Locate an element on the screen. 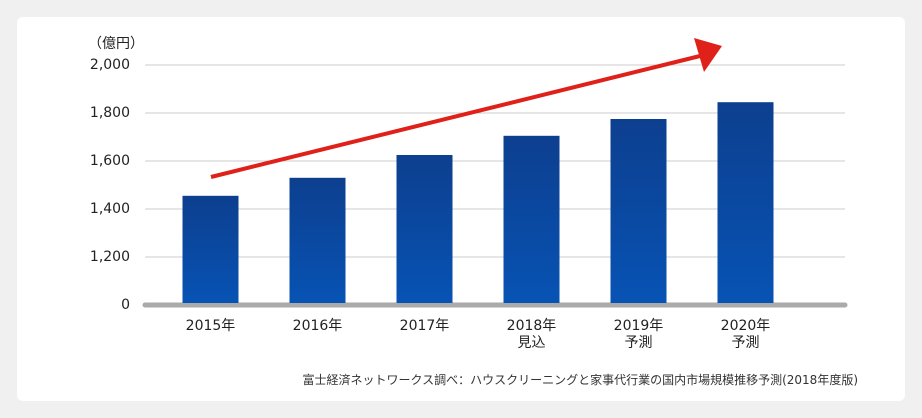  x-tick-label: 2019年 予測 is located at coordinates (638, 334).